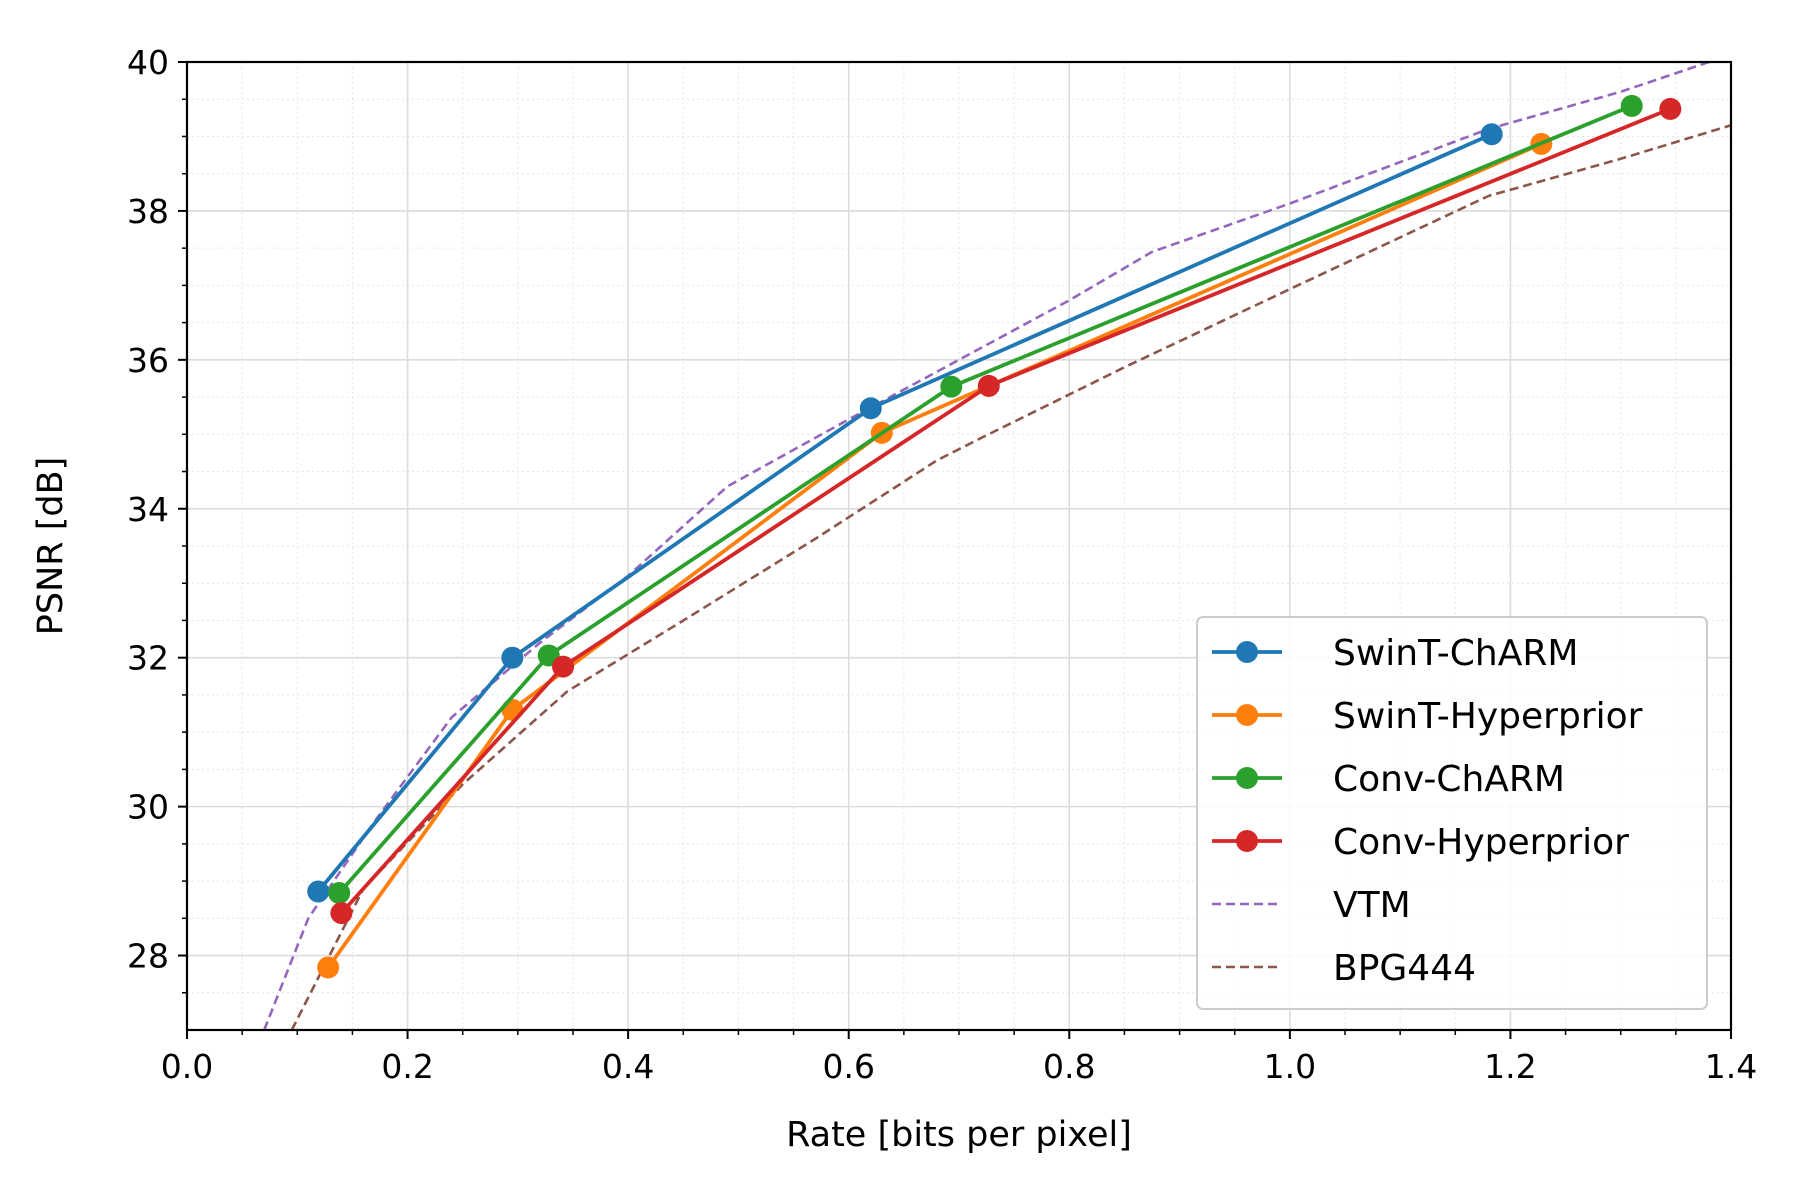  Describe the element at coordinates (148, 360) in the screenshot. I see `y-tick-label: 36` at that location.